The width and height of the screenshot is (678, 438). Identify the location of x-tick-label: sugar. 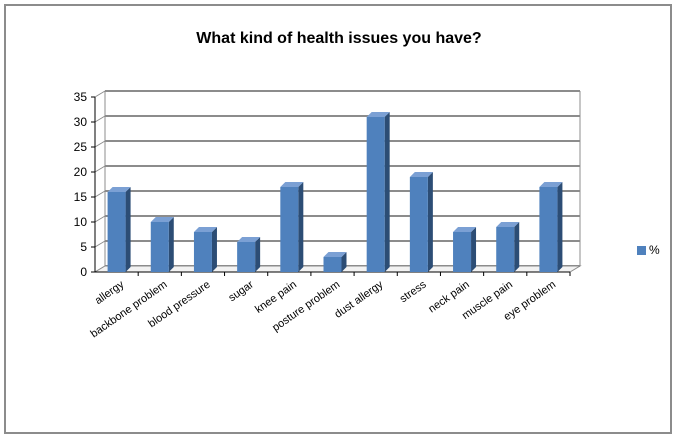
(241, 291).